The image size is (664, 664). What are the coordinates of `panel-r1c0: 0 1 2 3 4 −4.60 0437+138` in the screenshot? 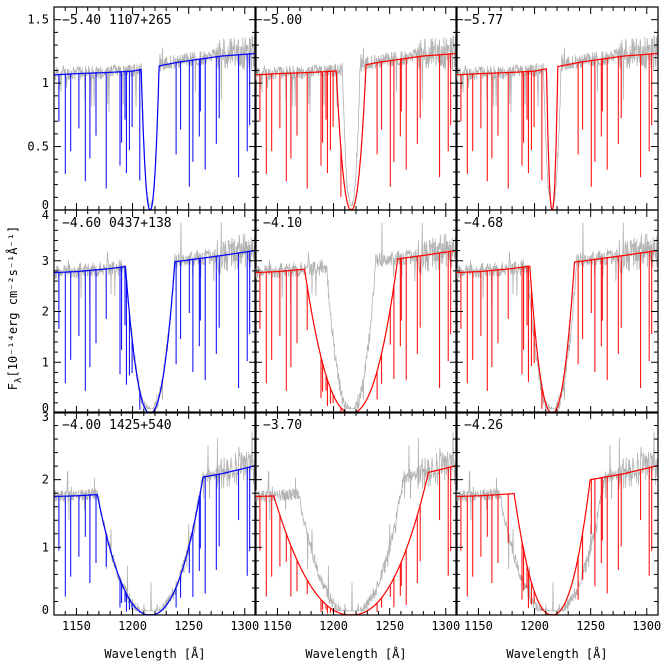 It's located at (149, 311).